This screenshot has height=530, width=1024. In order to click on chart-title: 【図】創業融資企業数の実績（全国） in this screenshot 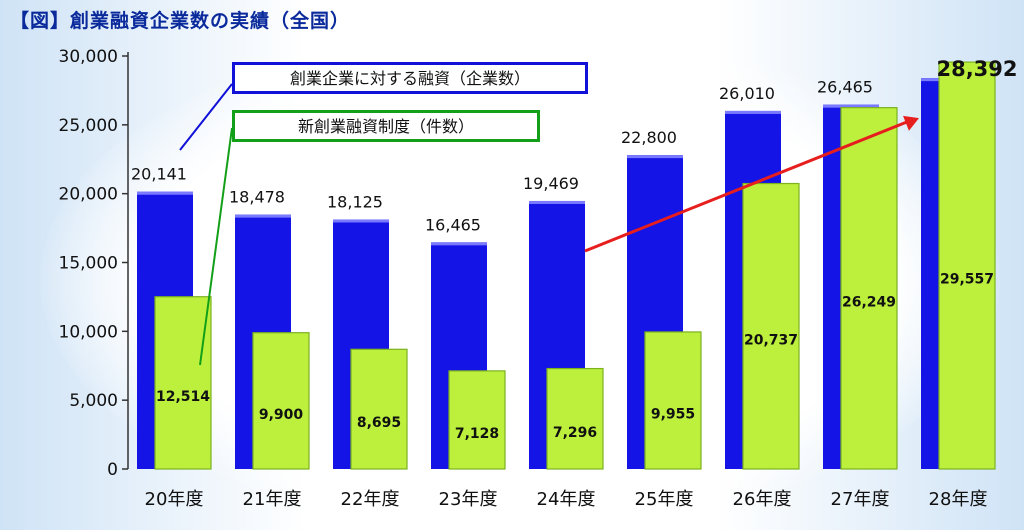, I will do `click(180, 21)`.